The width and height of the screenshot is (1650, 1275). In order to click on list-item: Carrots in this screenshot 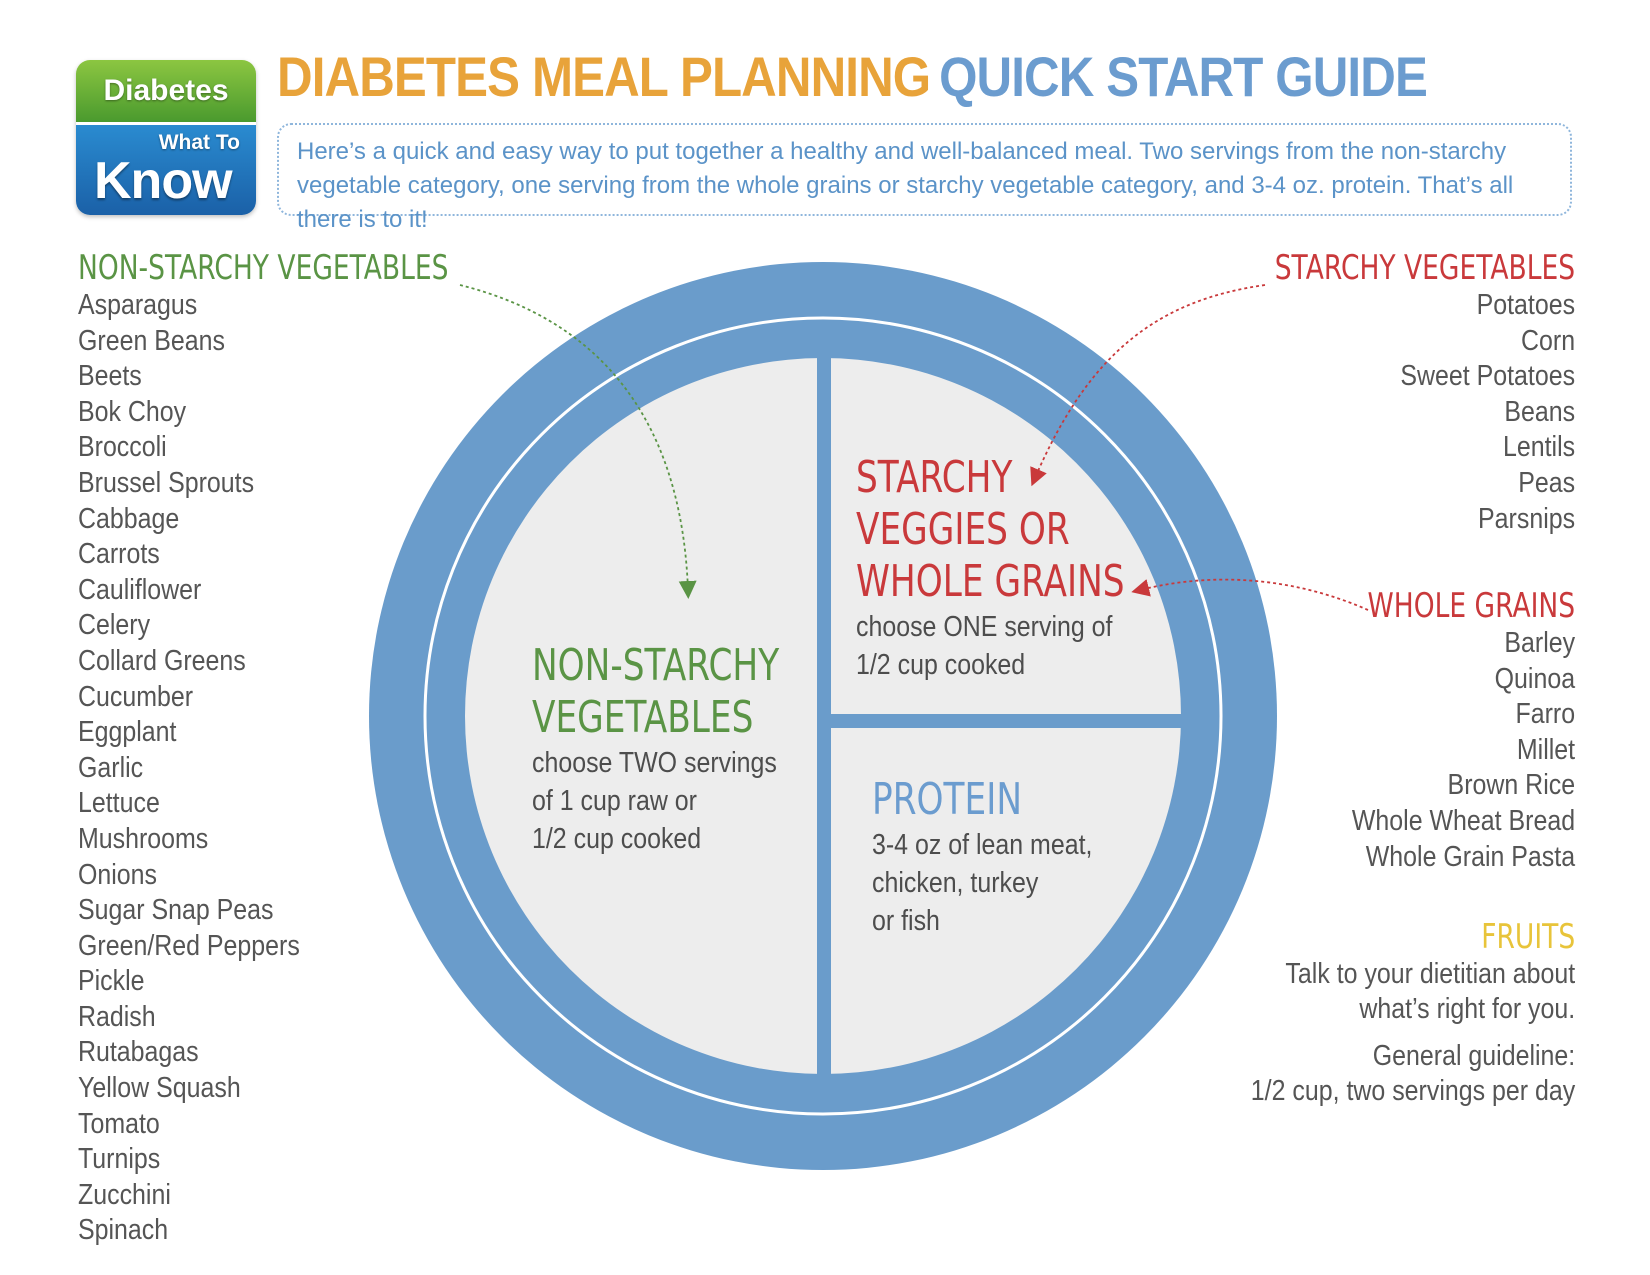, I will do `click(119, 554)`.